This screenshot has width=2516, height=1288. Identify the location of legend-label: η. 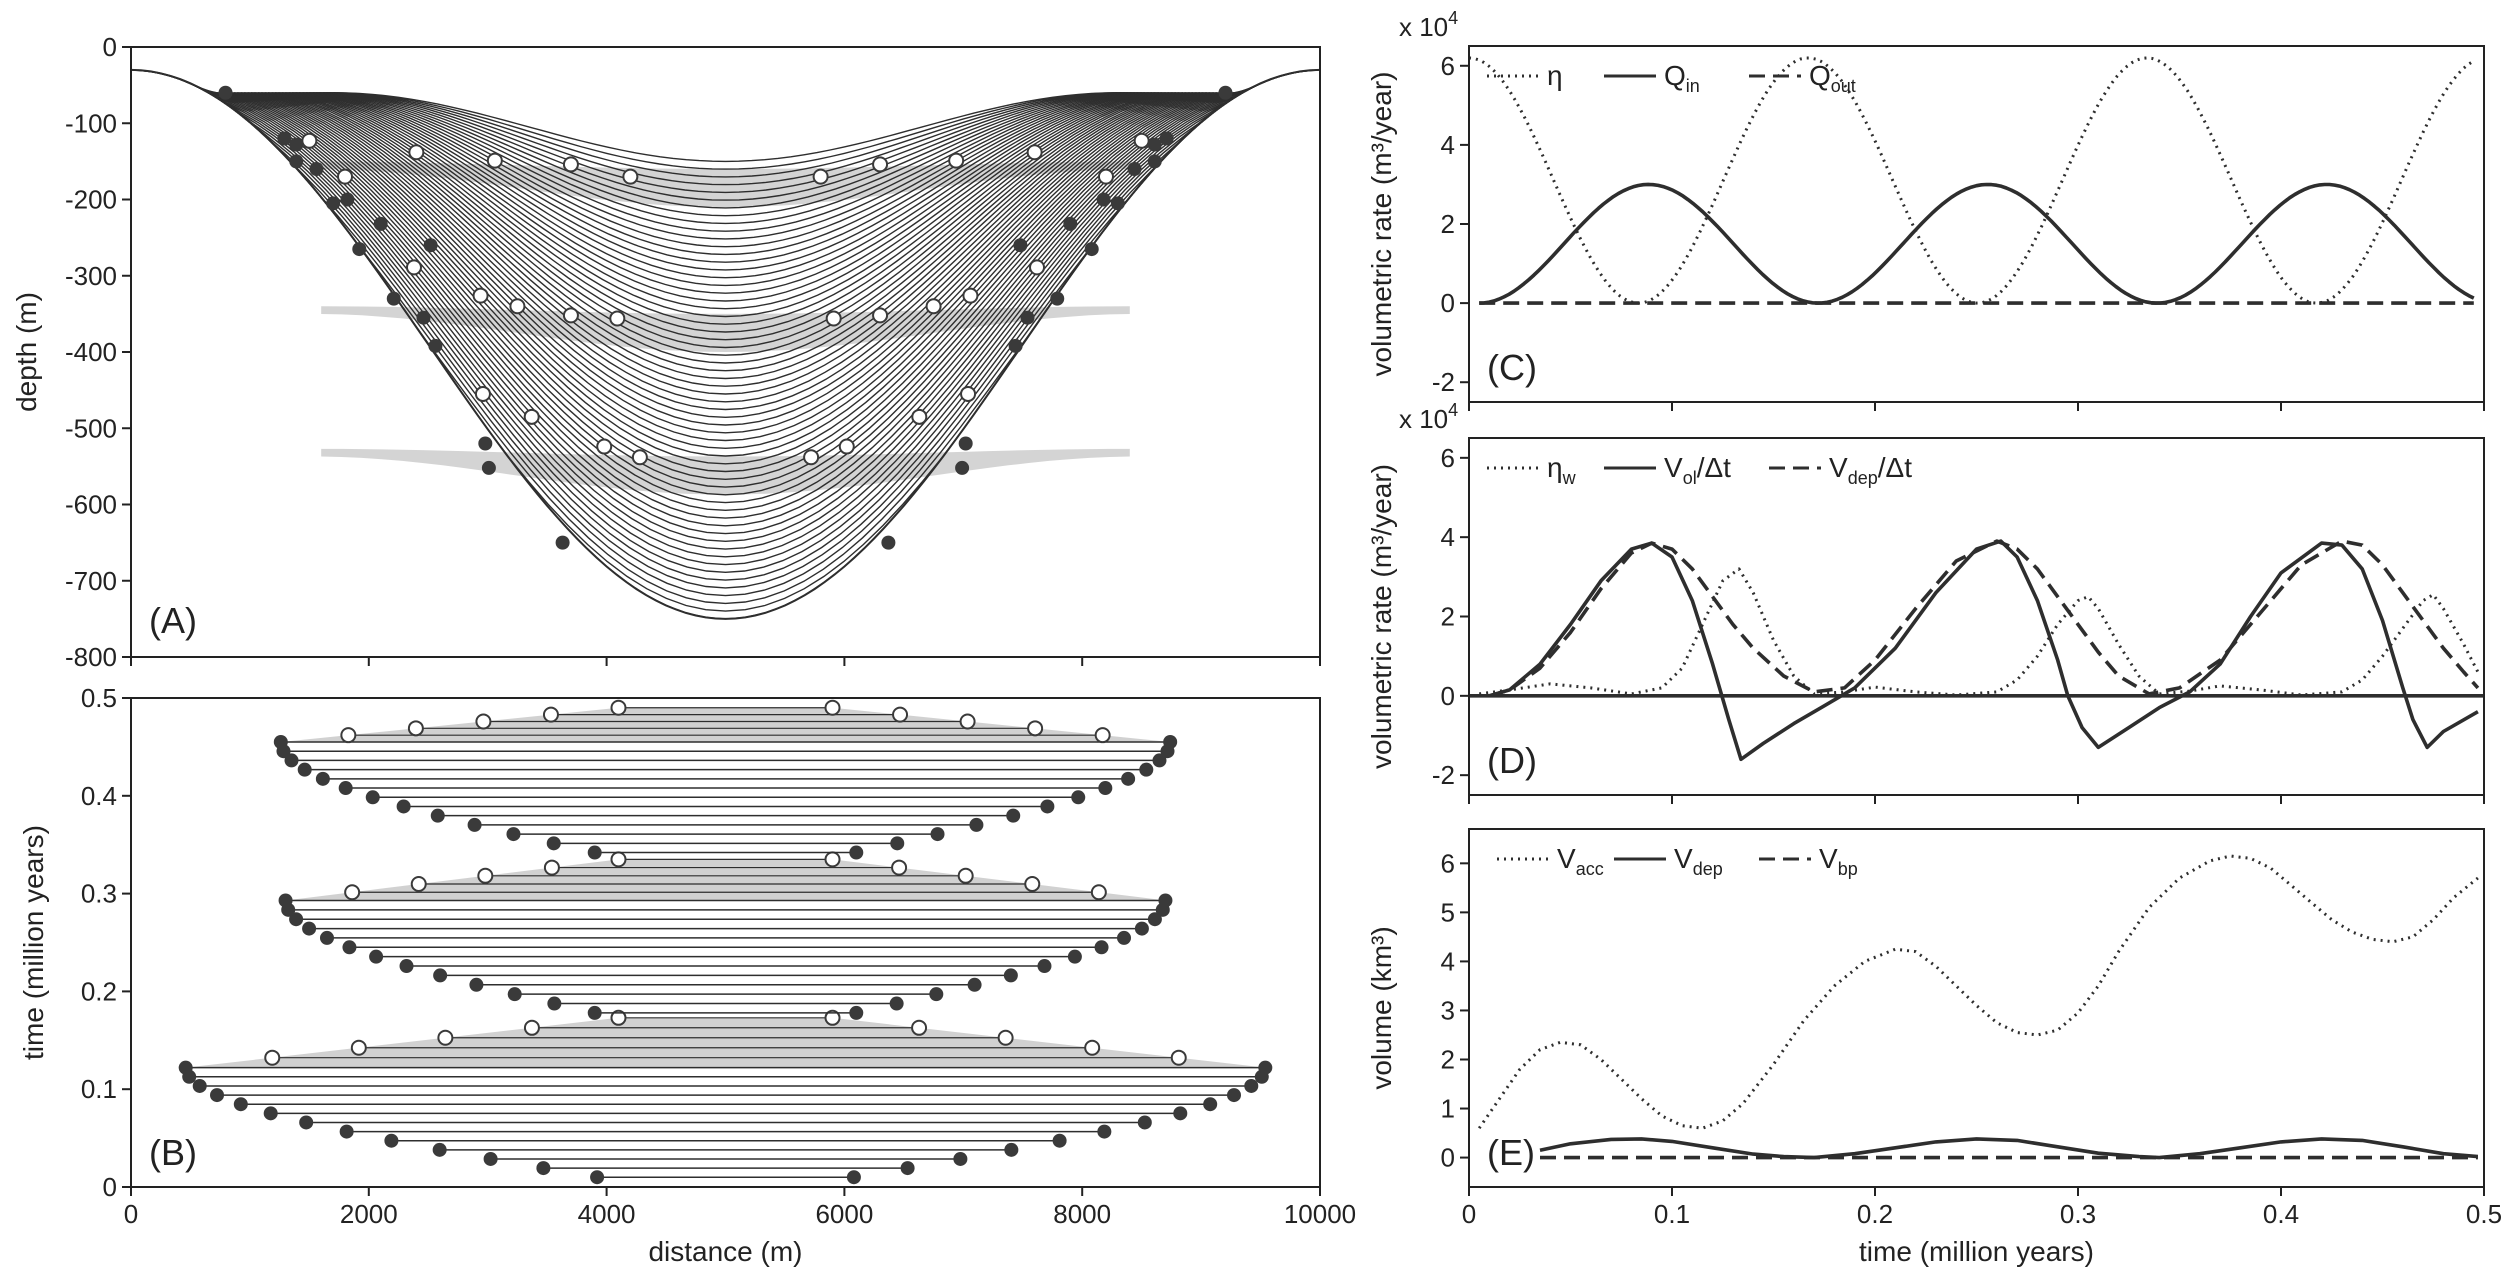
(1555, 75).